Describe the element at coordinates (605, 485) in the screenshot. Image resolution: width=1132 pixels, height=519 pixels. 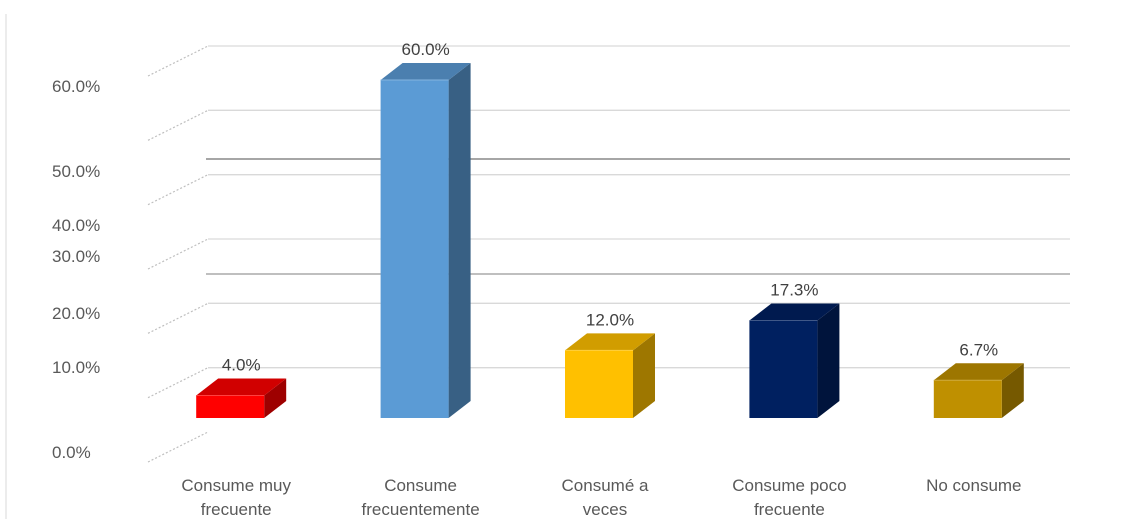
I see `category-label-line: Consumé a` at that location.